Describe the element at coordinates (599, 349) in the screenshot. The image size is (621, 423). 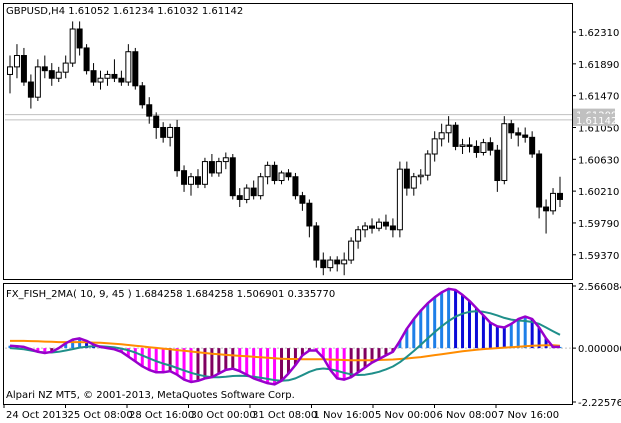
I see `y-tick-label: 0.000000` at that location.